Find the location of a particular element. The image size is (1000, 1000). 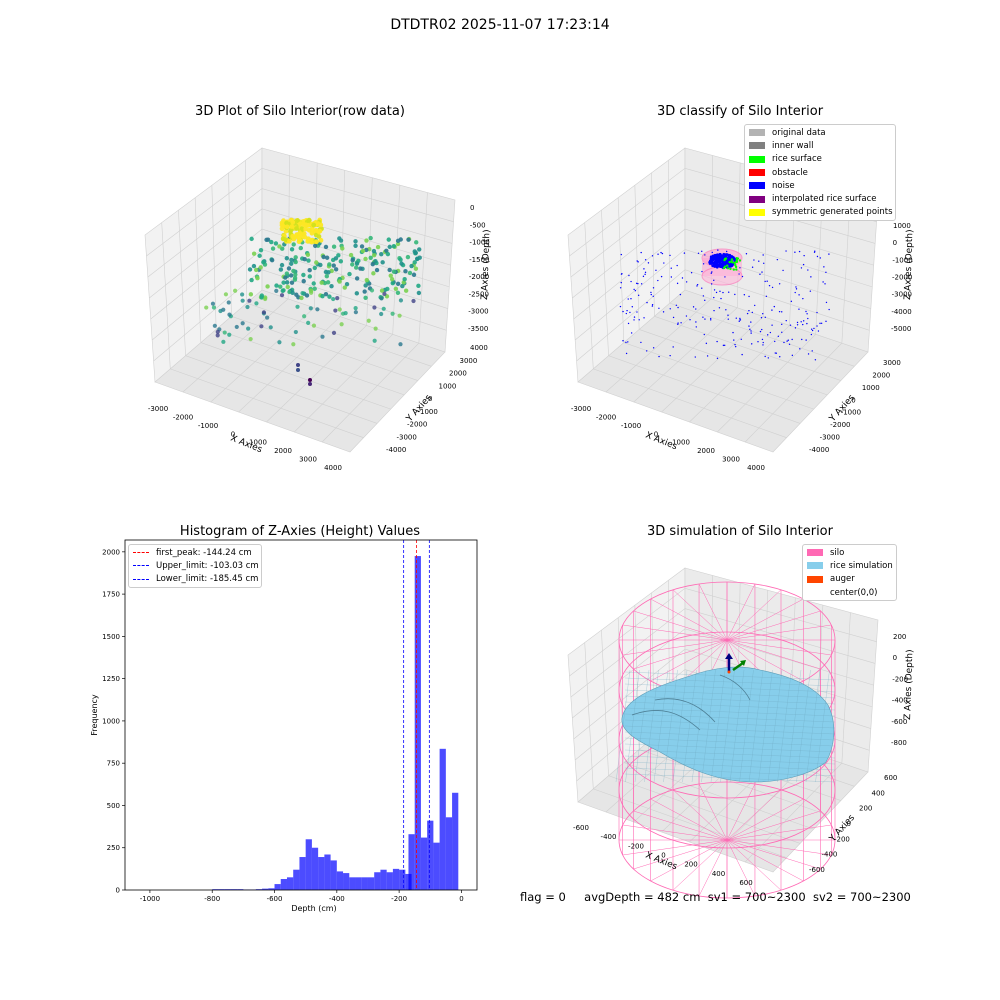

y-tick-label: 4000 is located at coordinates (479, 348).